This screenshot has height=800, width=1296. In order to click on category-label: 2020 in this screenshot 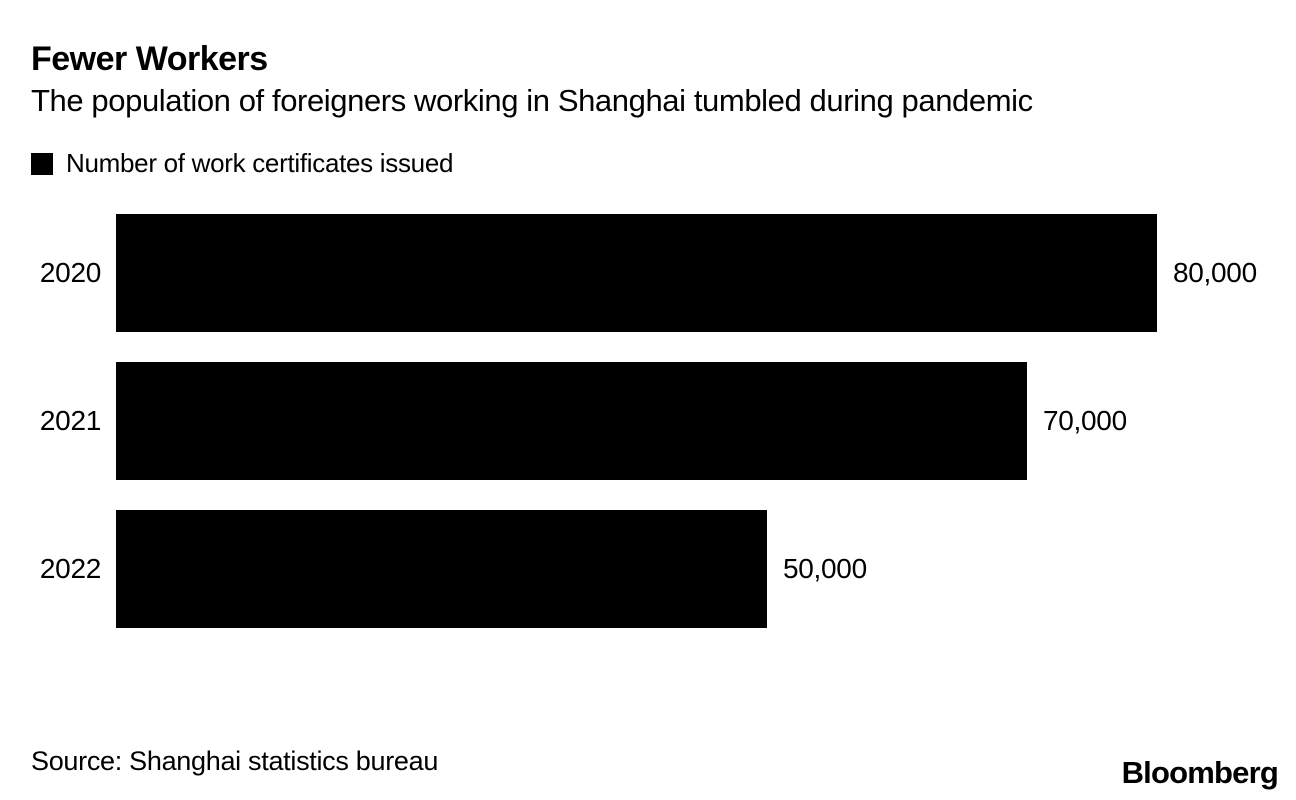, I will do `click(70, 272)`.